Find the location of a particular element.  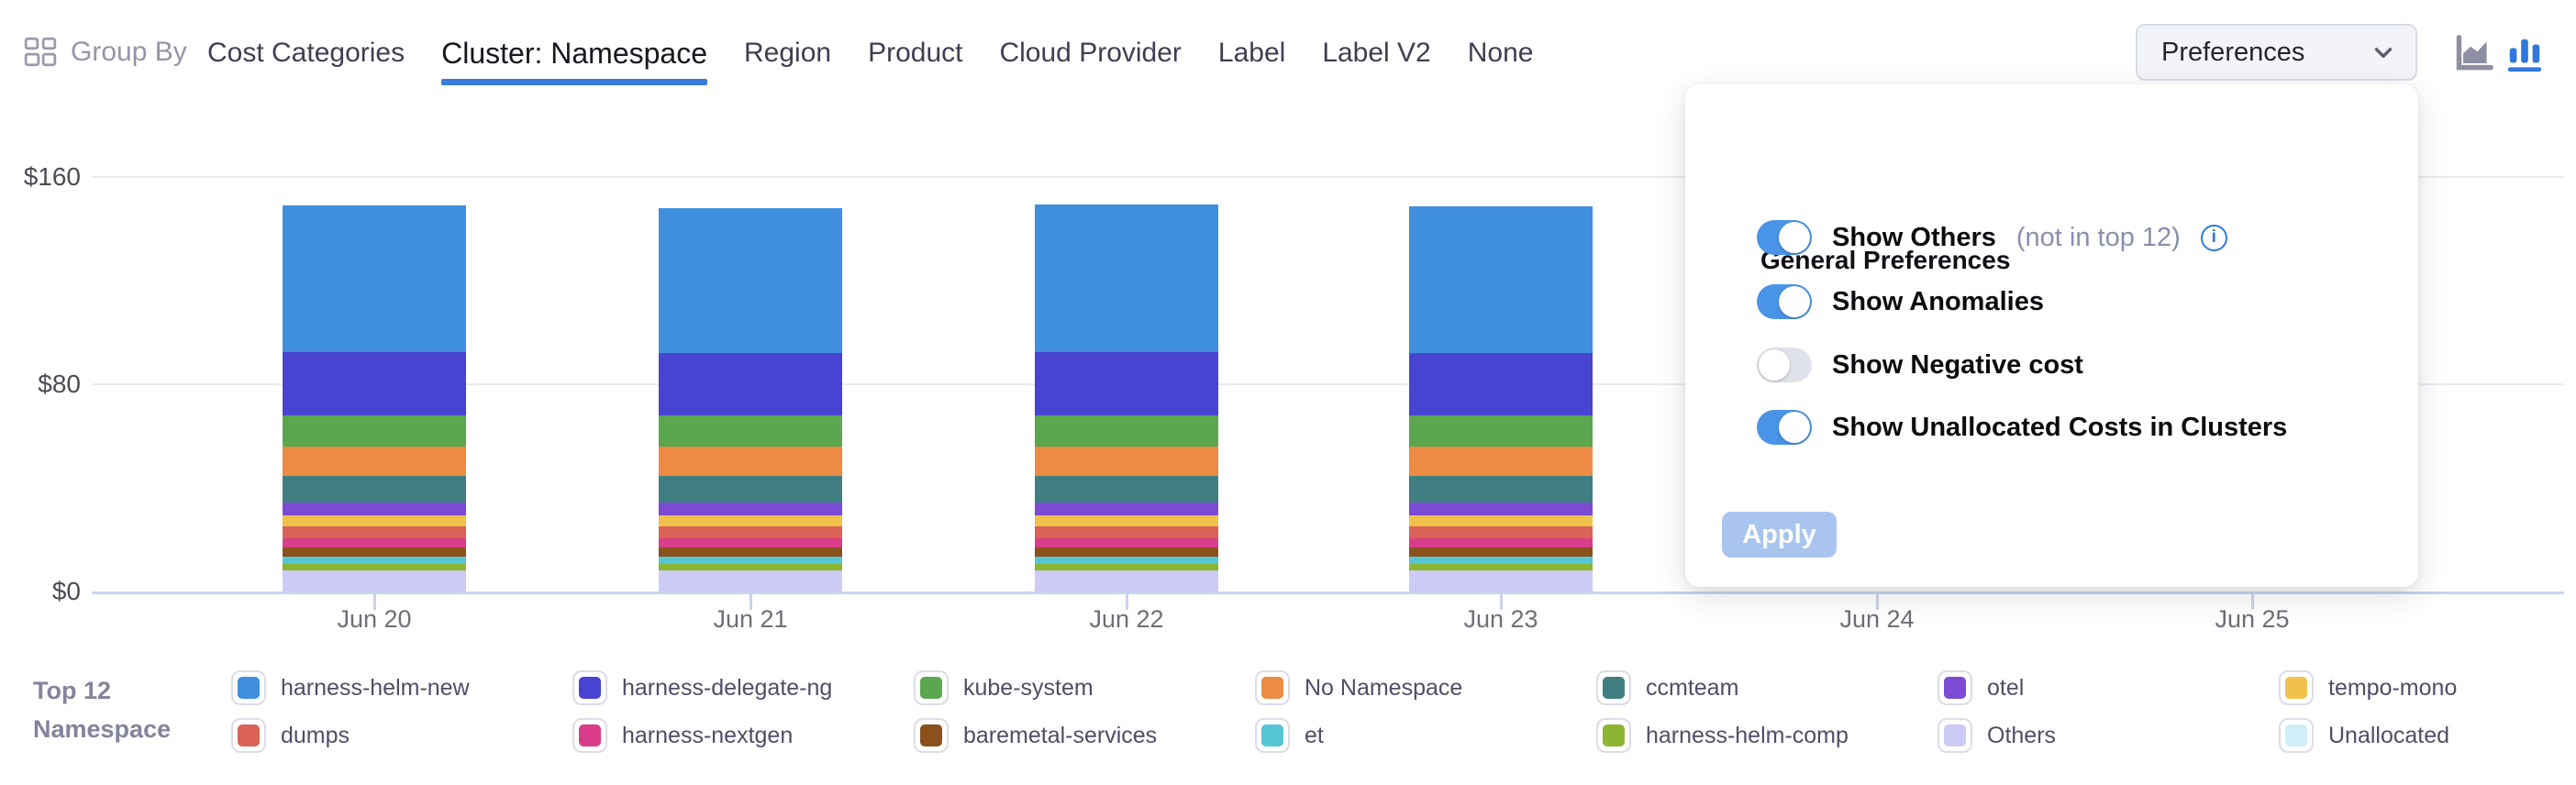

legend-item-harness-helm-comp: harness-helm-comp is located at coordinates (1767, 735).